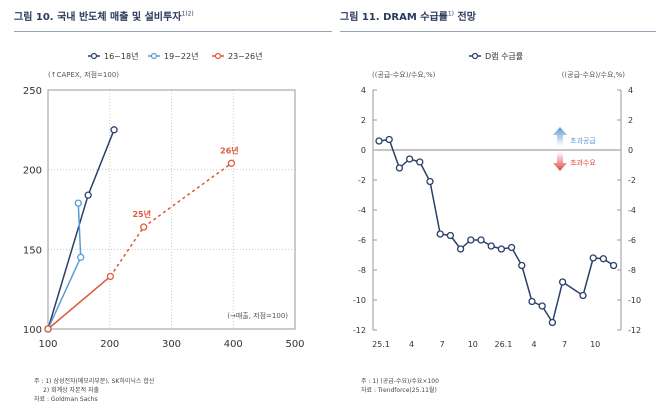  Describe the element at coordinates (181, 56) in the screenshot. I see `left-legend-label: 19~22년` at that location.